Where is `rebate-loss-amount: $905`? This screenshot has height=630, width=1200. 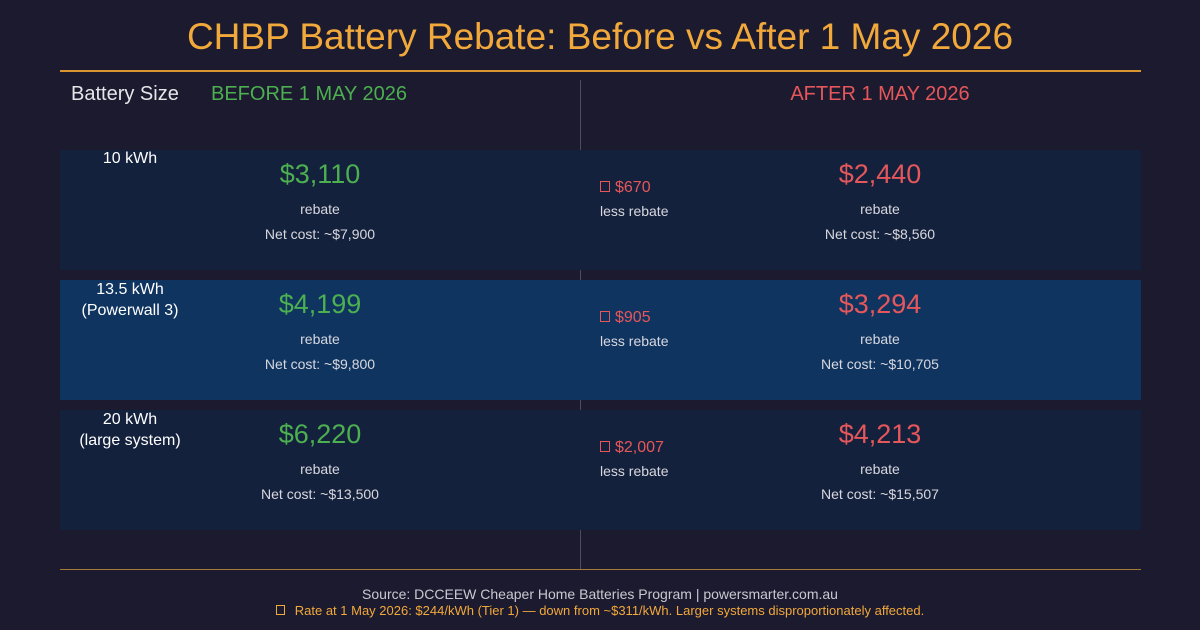 rebate-loss-amount: $905 is located at coordinates (633, 317).